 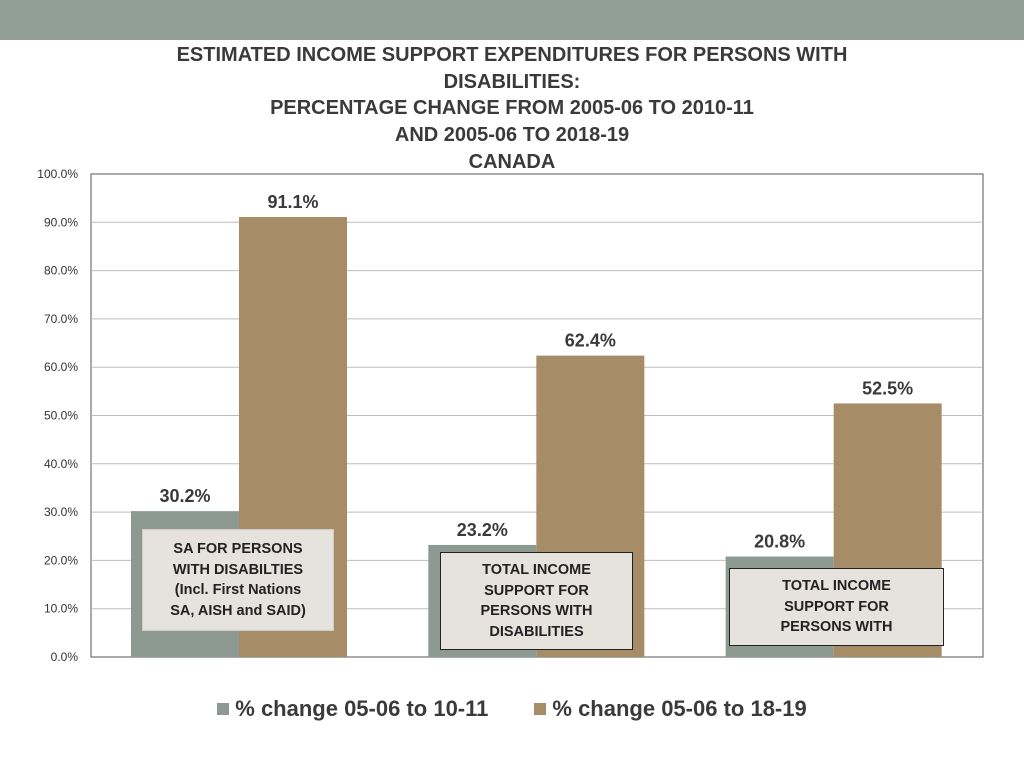 I want to click on category-label-box: TOTAL INCOME SUPPORT FOR PERSONS WITH, so click(x=836, y=607).